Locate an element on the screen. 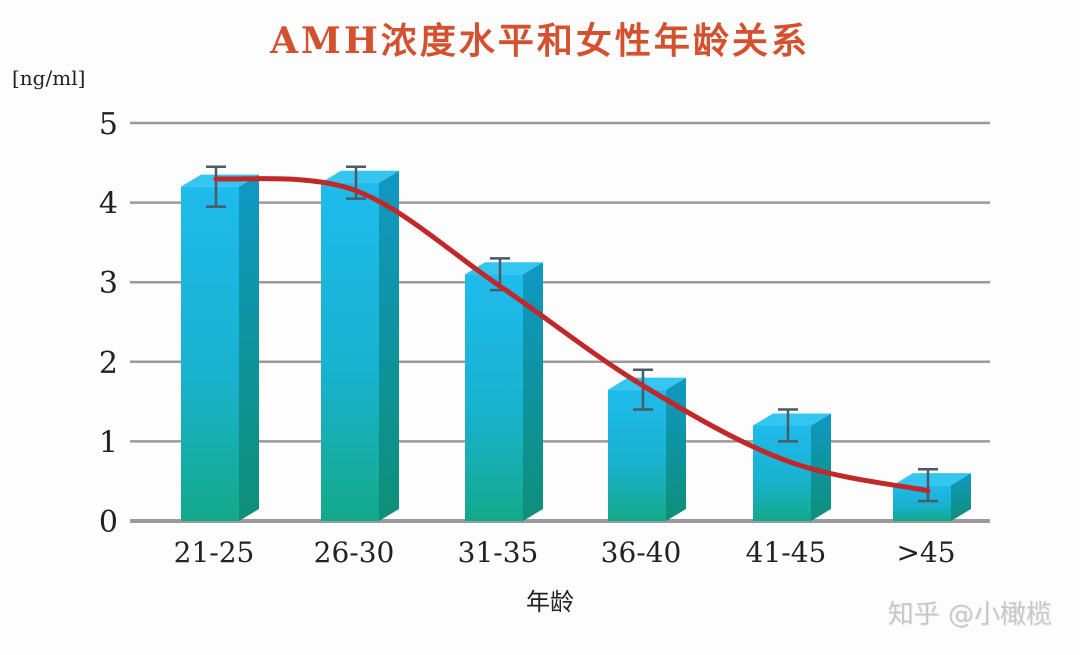 The height and width of the screenshot is (655, 1080). y-tick-label: 4 is located at coordinates (108, 204).